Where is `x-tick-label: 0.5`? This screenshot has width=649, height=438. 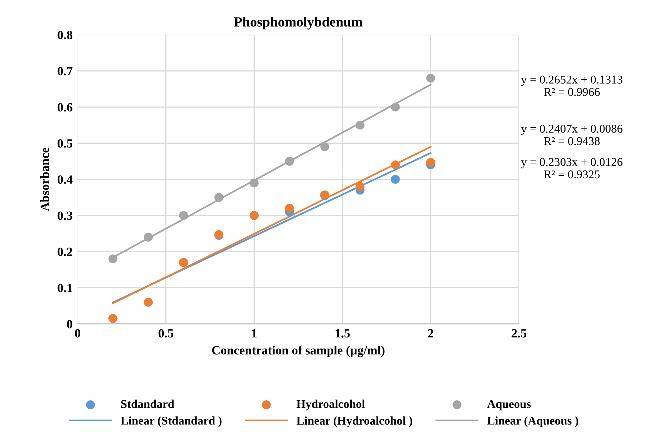 x-tick-label: 0.5 is located at coordinates (166, 333).